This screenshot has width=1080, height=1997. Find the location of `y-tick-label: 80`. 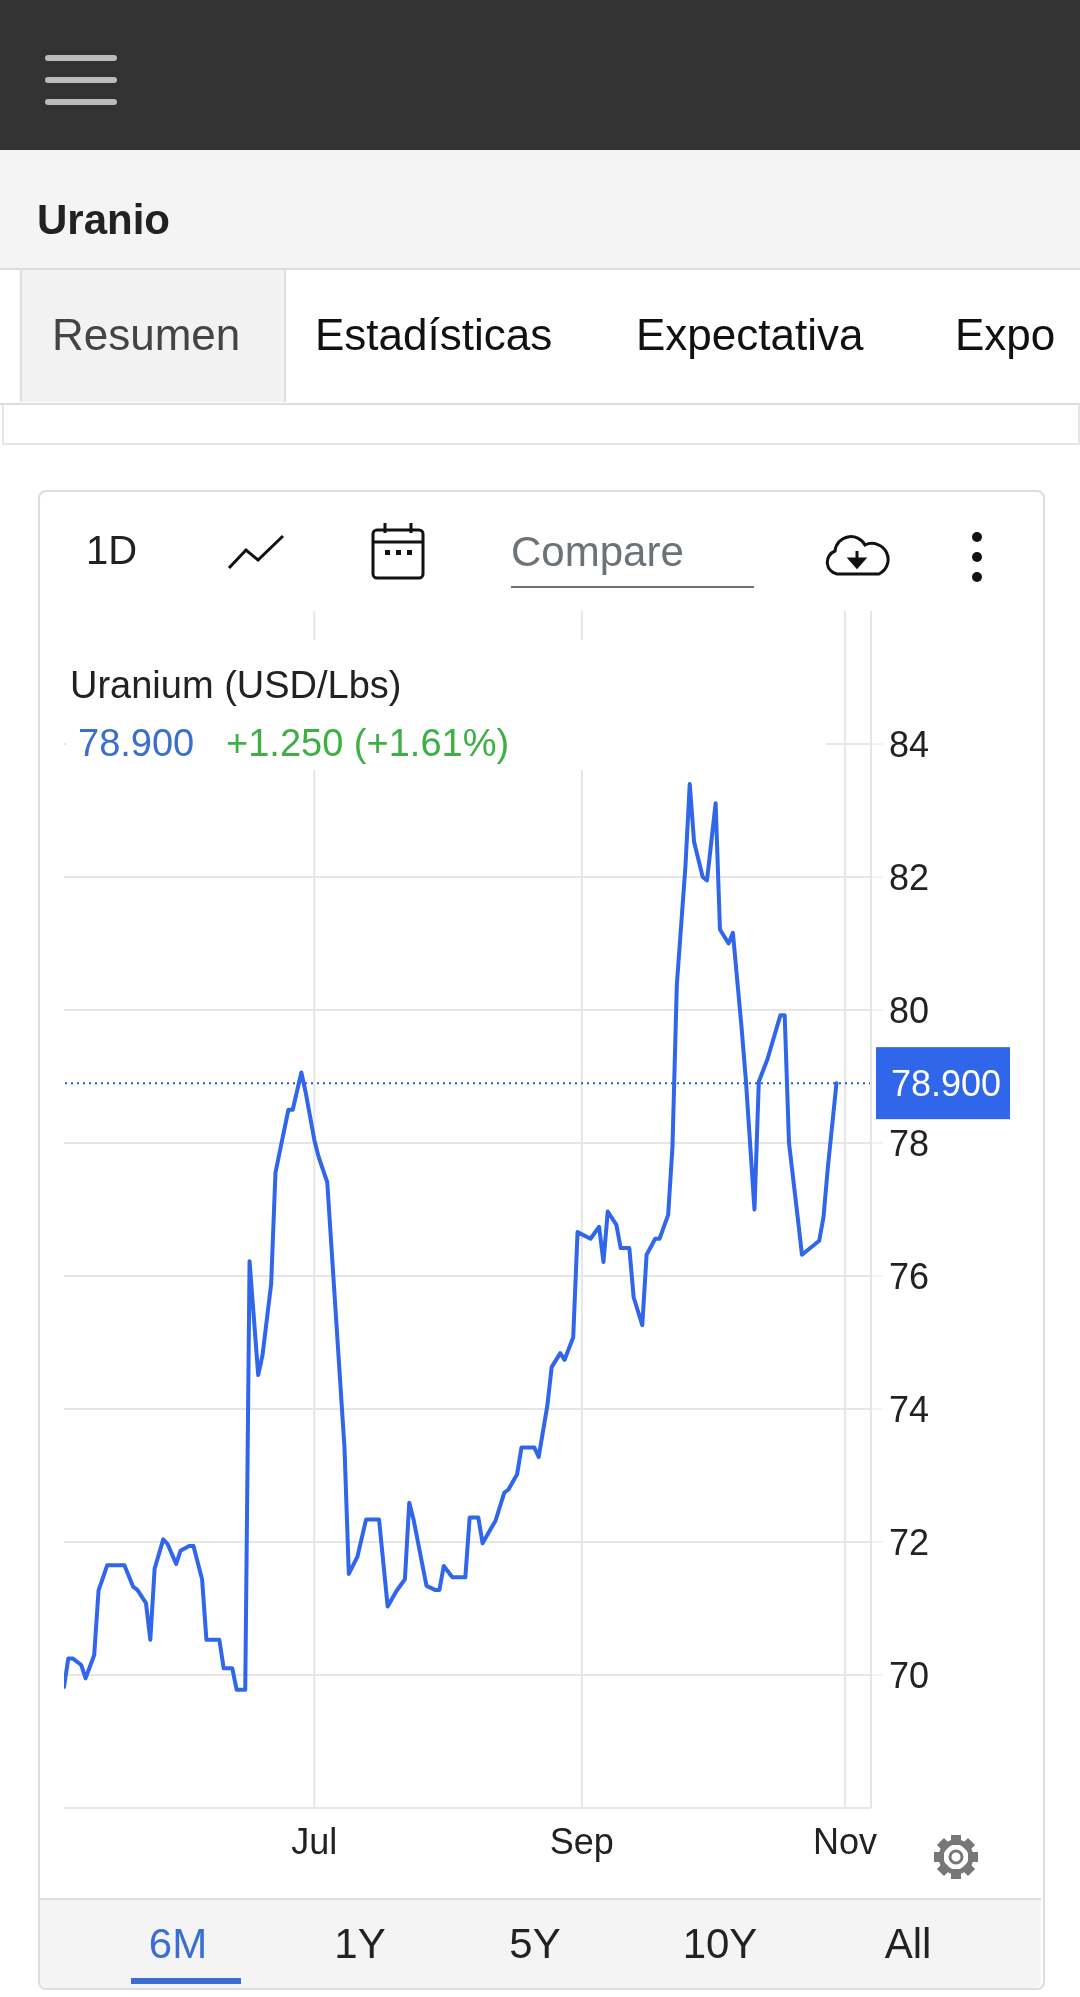

y-tick-label: 80 is located at coordinates (909, 1010).